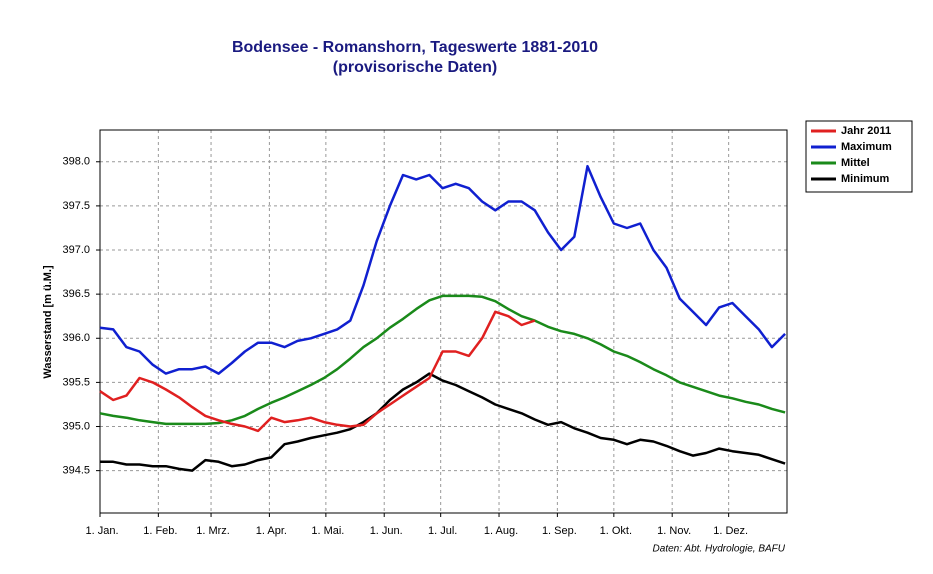 This screenshot has height=574, width=933. I want to click on legend-label: Maximum, so click(866, 147).